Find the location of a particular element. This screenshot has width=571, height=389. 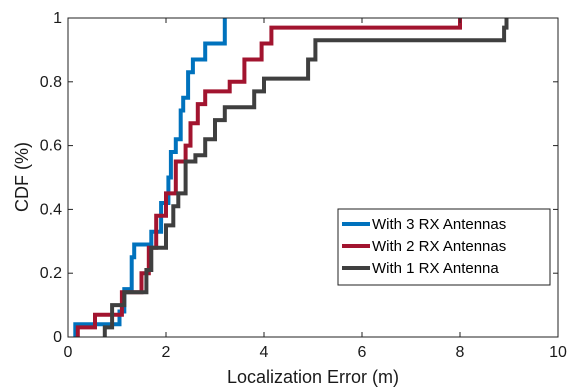

legend-label-3rx: With 3 RX Antennas is located at coordinates (439, 224).